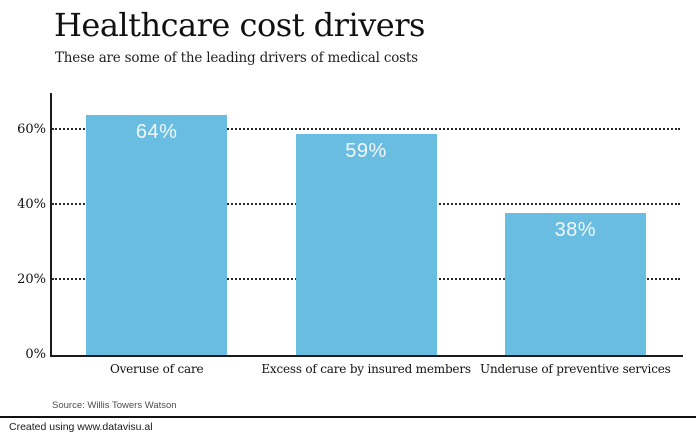 The width and height of the screenshot is (696, 435). Describe the element at coordinates (366, 151) in the screenshot. I see `bar-value-label-2: 59%` at that location.